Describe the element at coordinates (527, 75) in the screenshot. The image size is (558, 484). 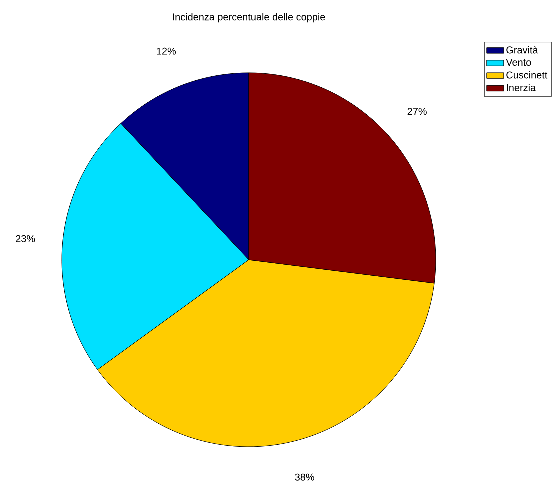
I see `legend-label: Cuscinett` at that location.